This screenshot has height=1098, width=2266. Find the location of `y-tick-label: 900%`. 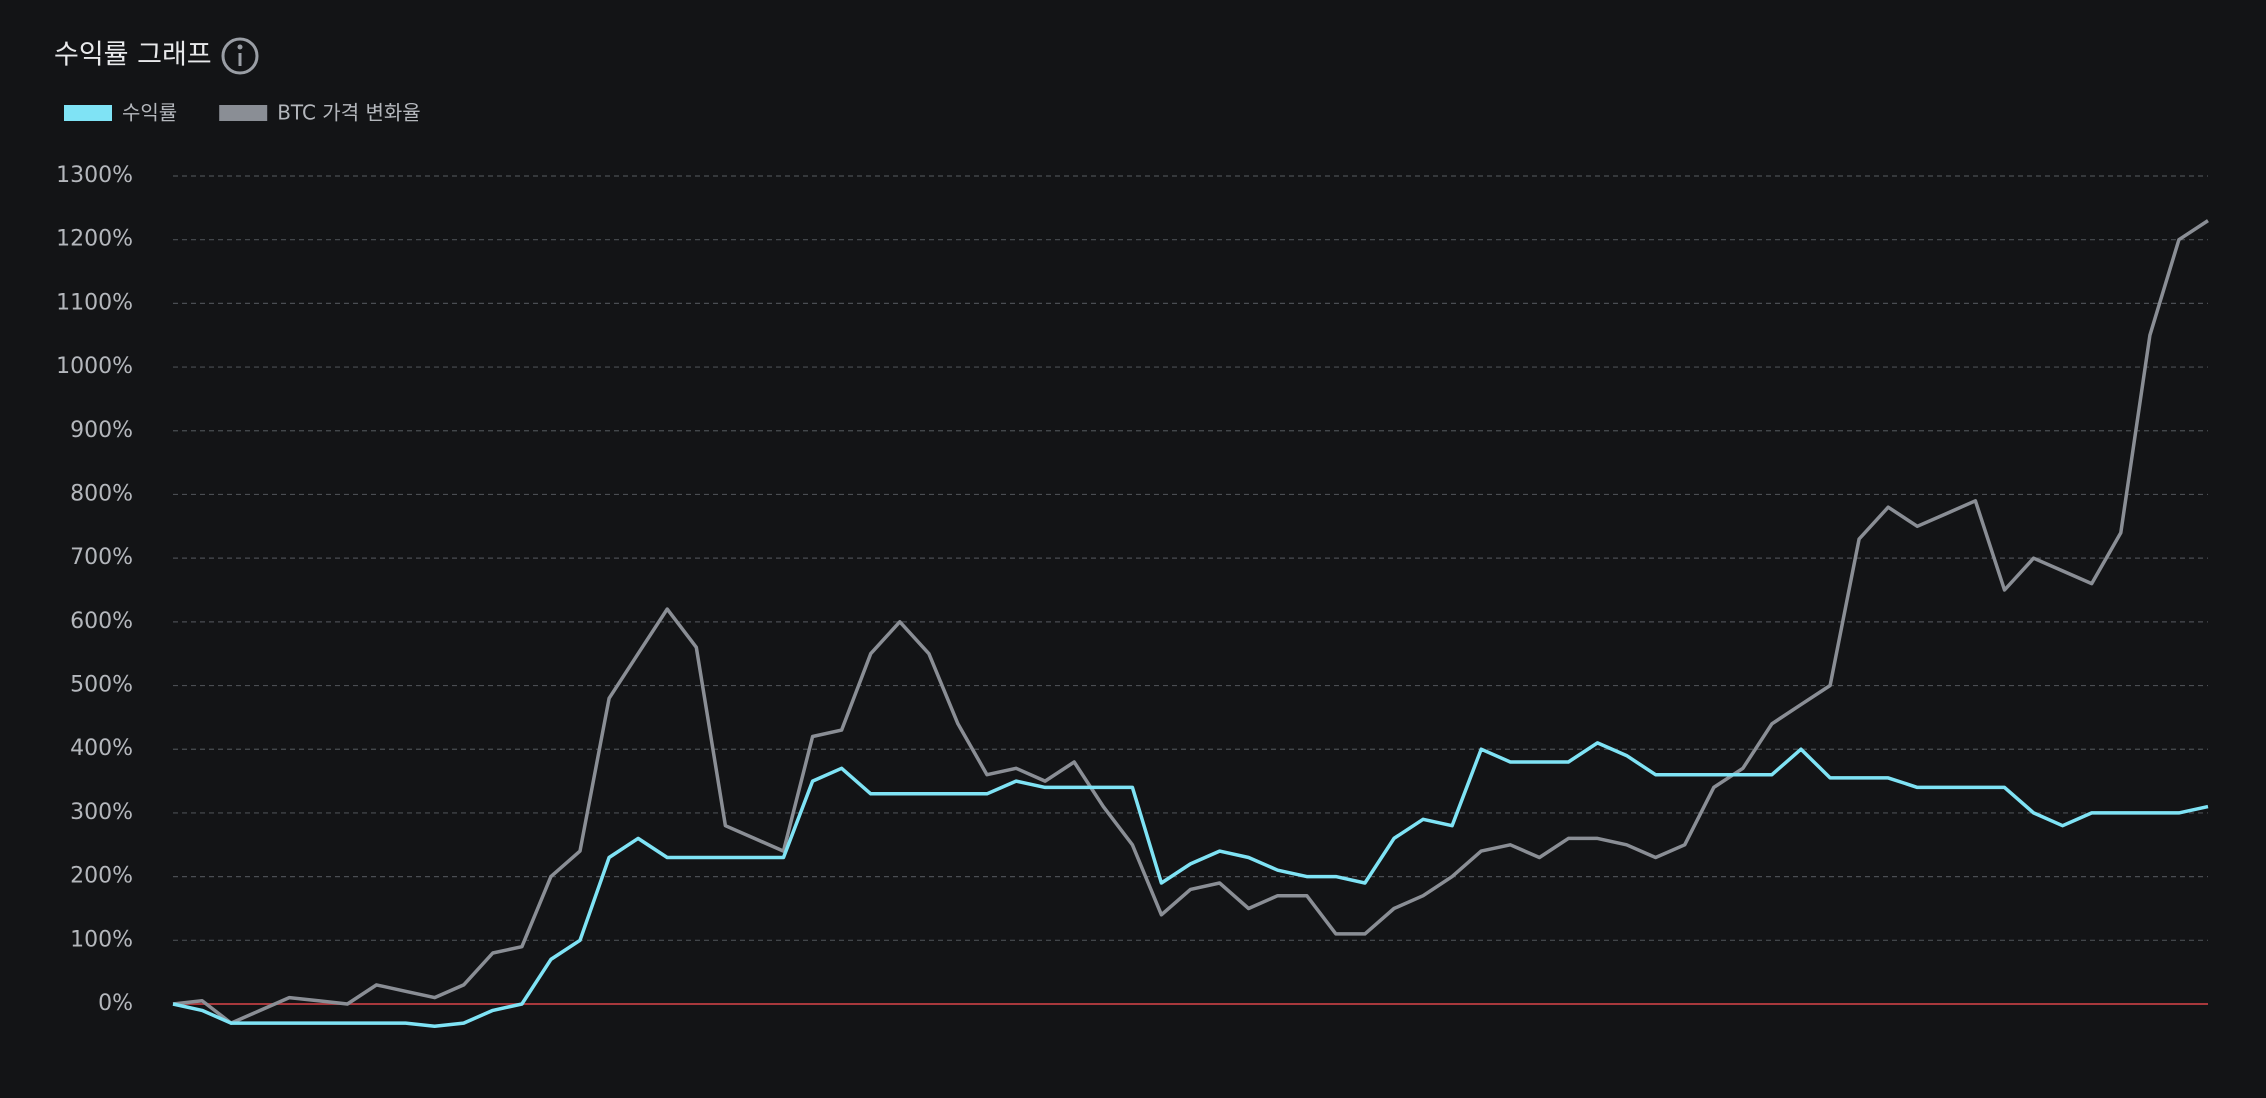

y-tick-label: 900% is located at coordinates (101, 430).